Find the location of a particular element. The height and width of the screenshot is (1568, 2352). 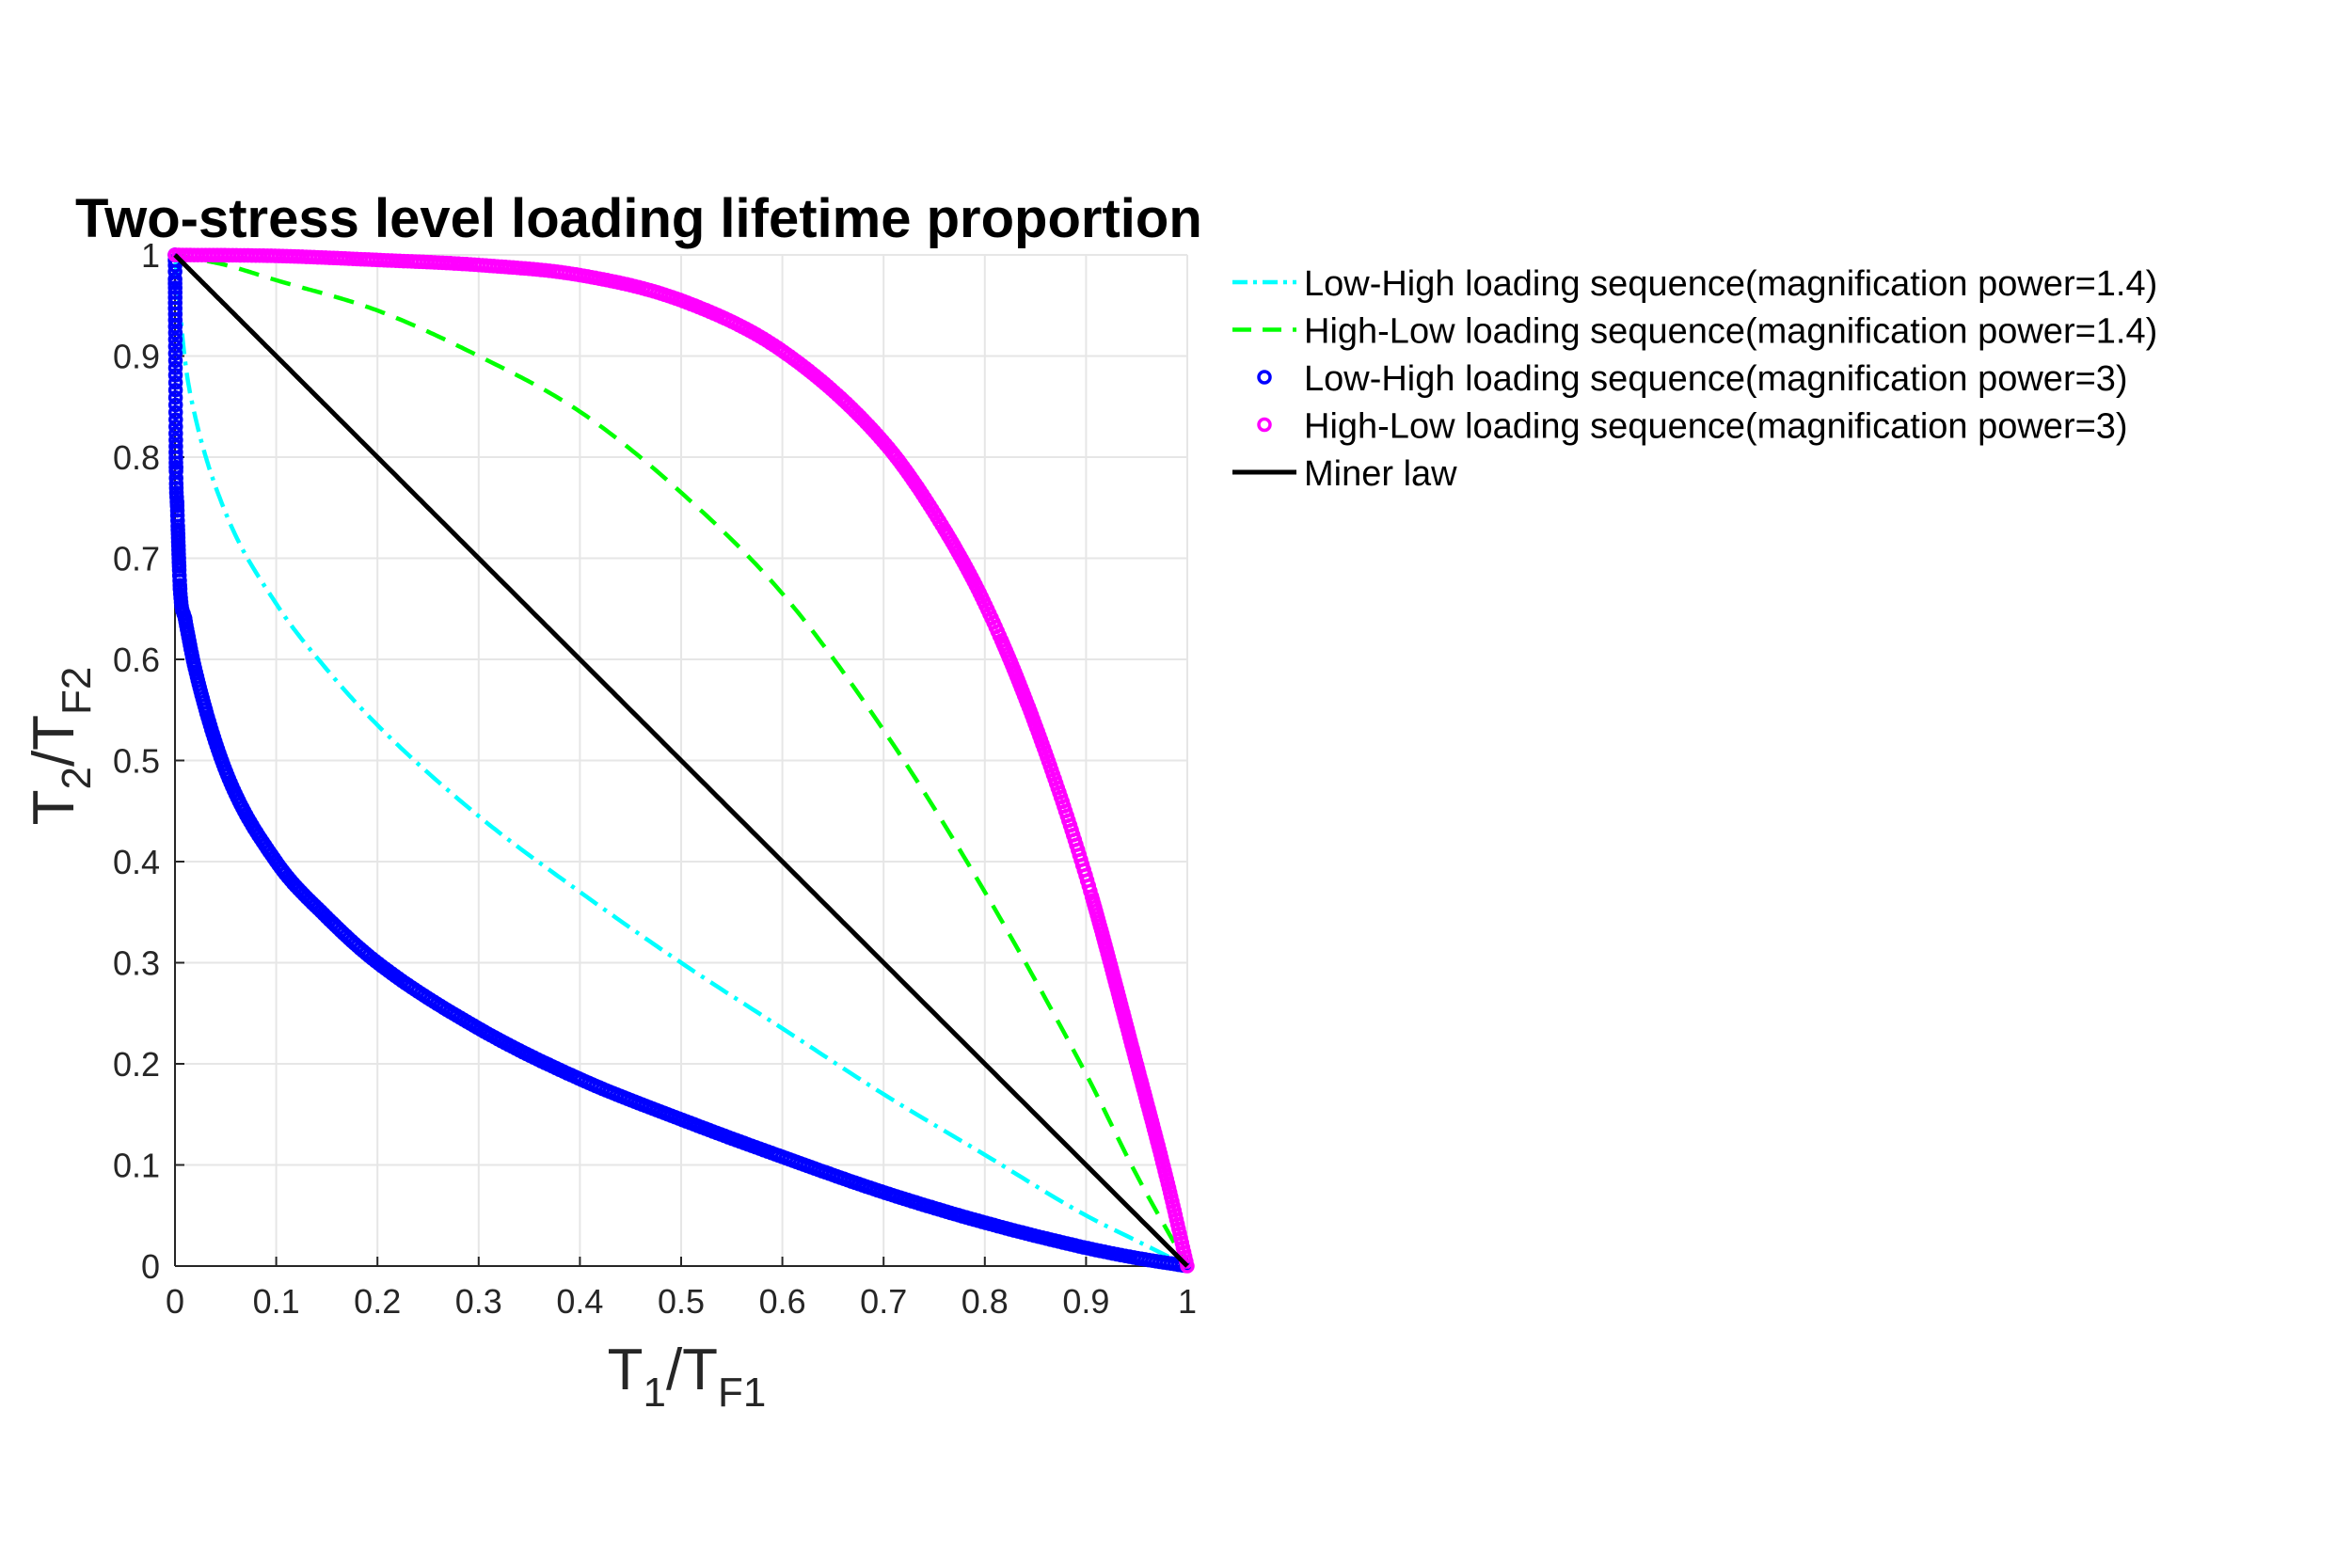

y-tick-label: 0.7 is located at coordinates (136, 559).